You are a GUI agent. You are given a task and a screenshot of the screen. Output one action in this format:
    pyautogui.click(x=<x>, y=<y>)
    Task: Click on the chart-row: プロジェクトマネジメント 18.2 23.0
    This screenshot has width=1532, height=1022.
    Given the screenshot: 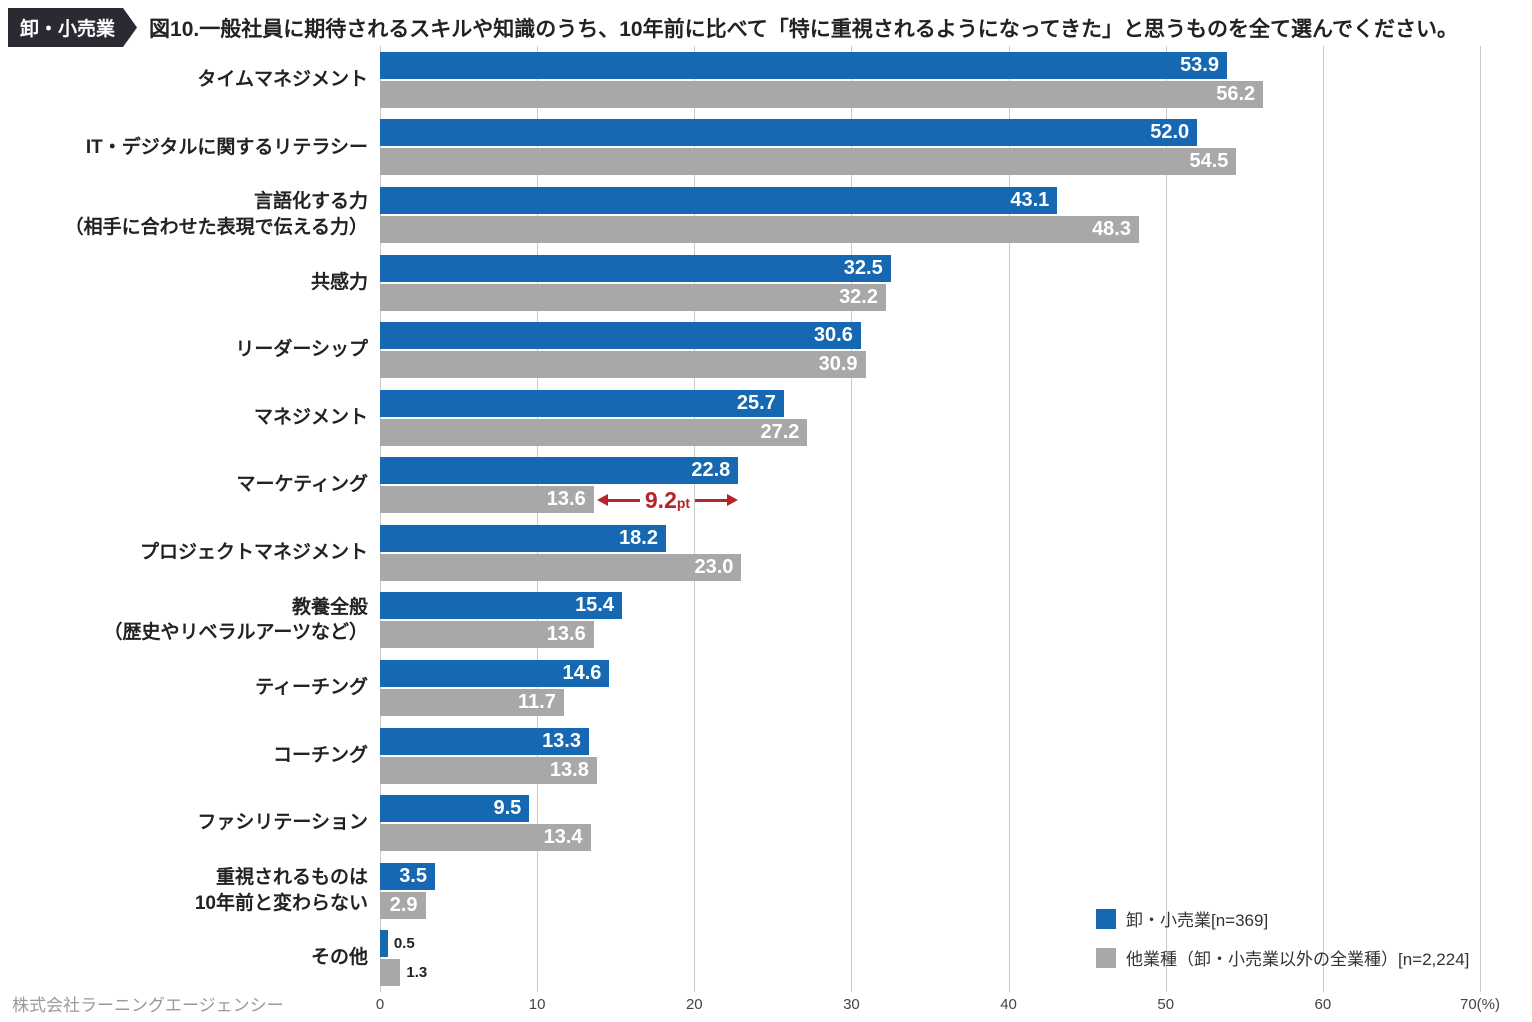 What is the action you would take?
    pyautogui.click(x=740, y=553)
    